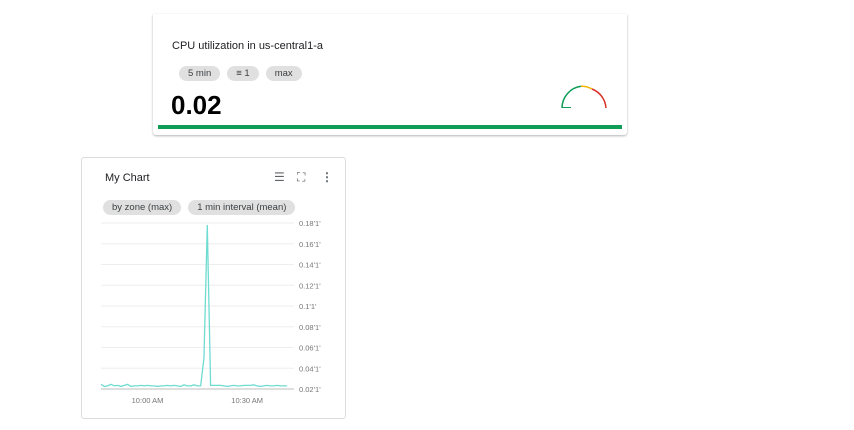  Describe the element at coordinates (279, 177) in the screenshot. I see `legend-icon: ☰` at that location.